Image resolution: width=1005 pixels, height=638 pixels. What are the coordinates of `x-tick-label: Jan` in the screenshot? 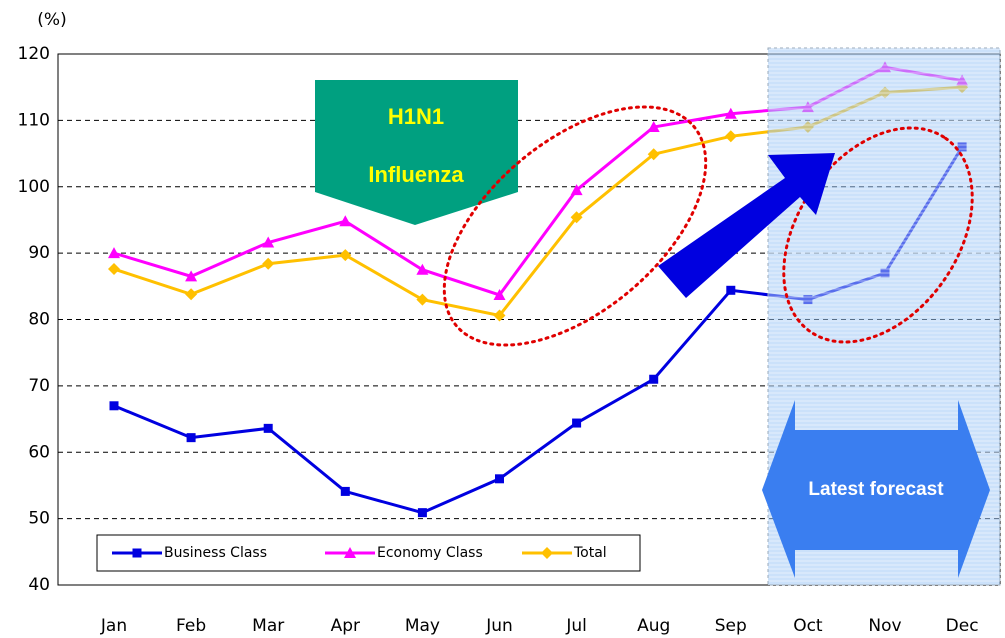 It's located at (113, 626).